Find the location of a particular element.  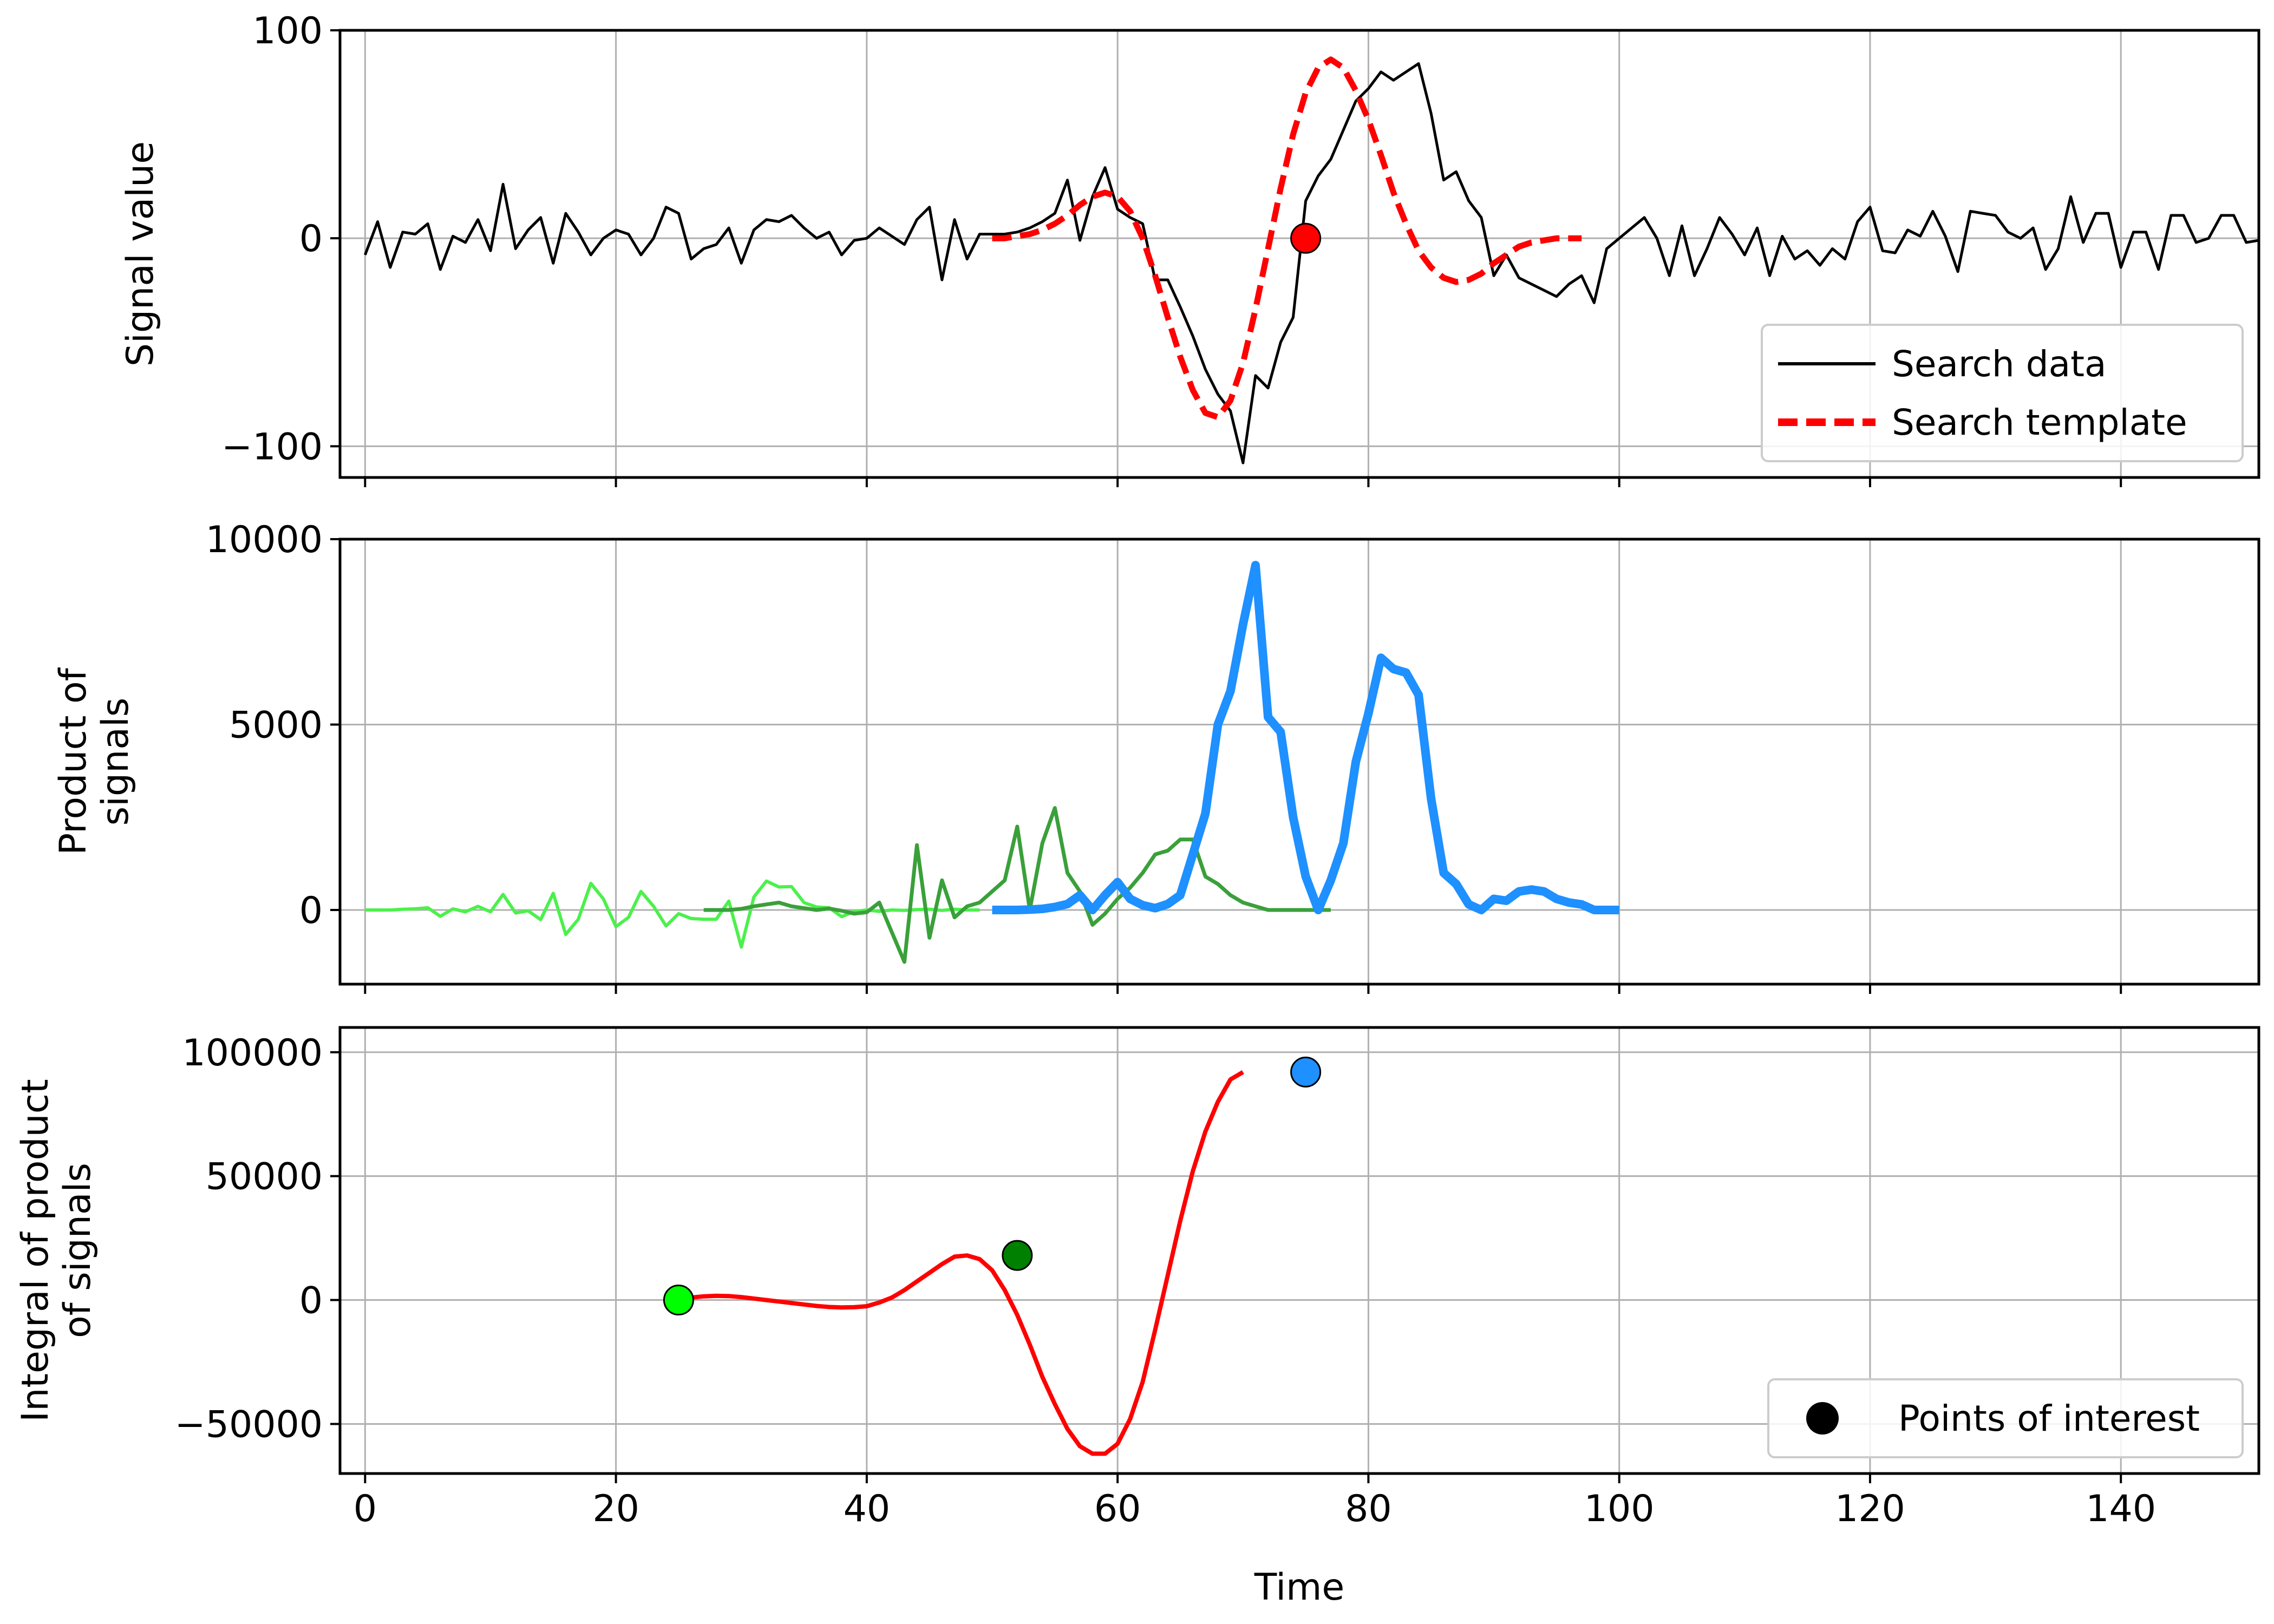

y-tick-label: −100 is located at coordinates (272, 446).